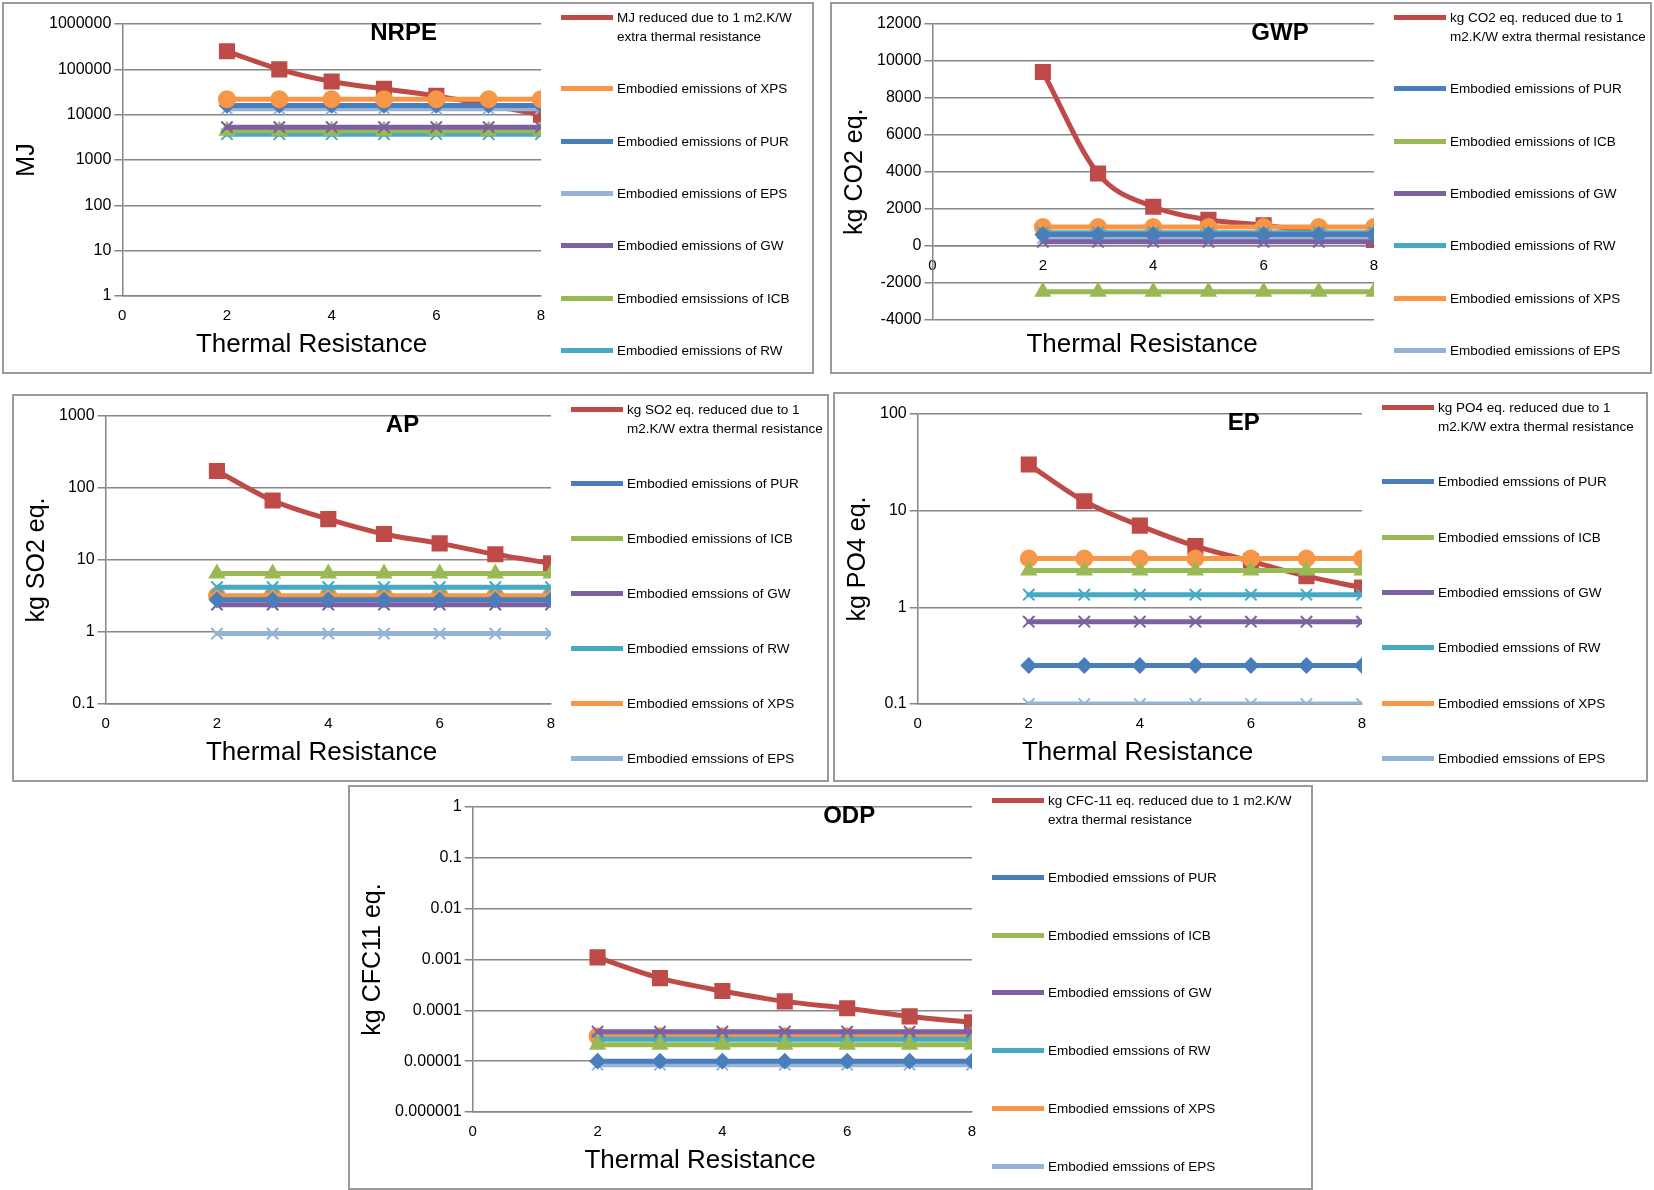 The height and width of the screenshot is (1190, 1654). I want to click on y-tick-label: 4000, so click(903, 171).